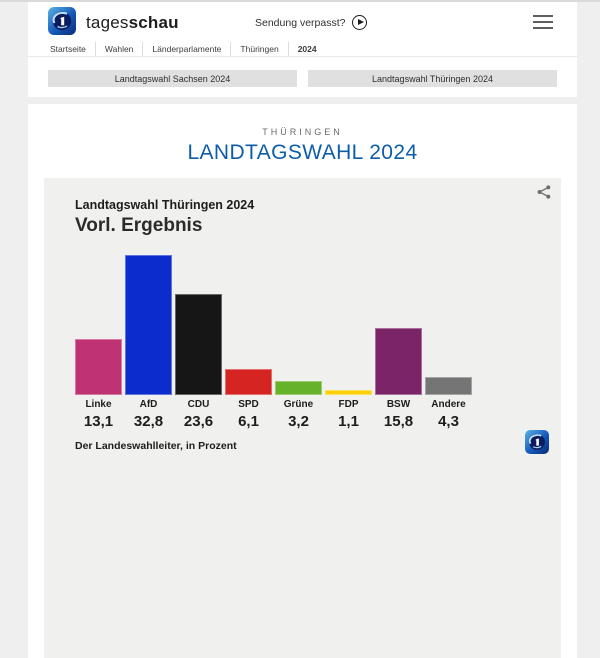 The width and height of the screenshot is (600, 658). I want to click on share-icon, so click(544, 193).